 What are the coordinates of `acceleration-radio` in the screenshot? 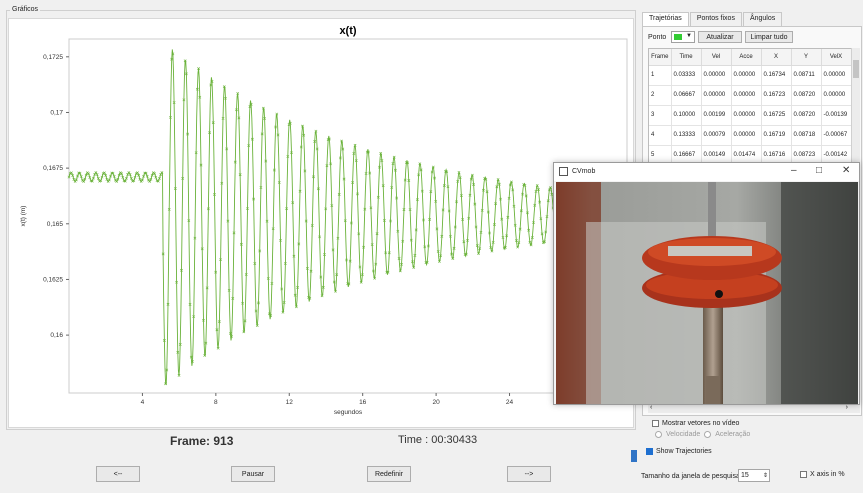 It's located at (708, 434).